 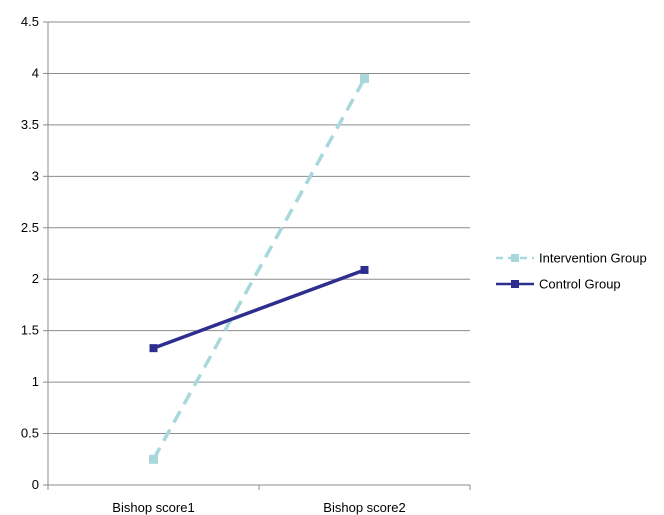 I want to click on y-tick-label: 3, so click(x=35, y=175).